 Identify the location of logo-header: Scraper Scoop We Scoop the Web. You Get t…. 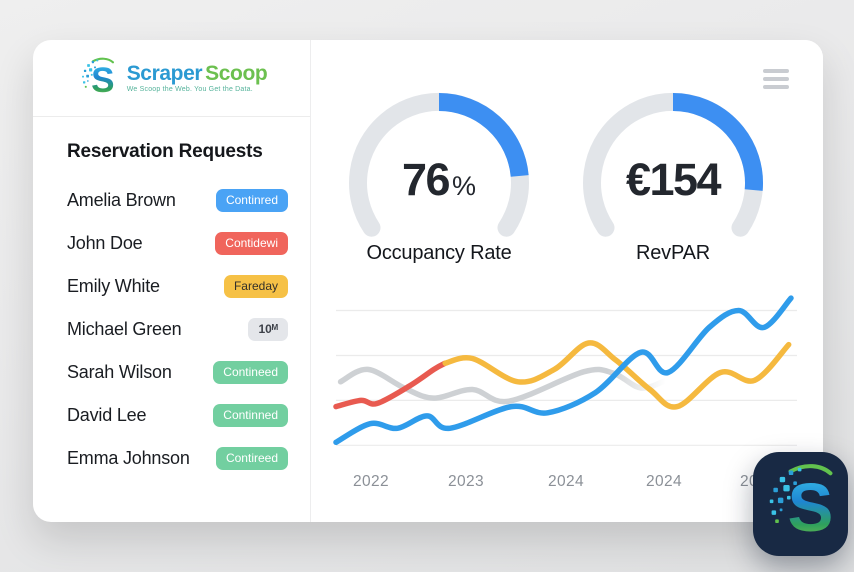
(171, 78).